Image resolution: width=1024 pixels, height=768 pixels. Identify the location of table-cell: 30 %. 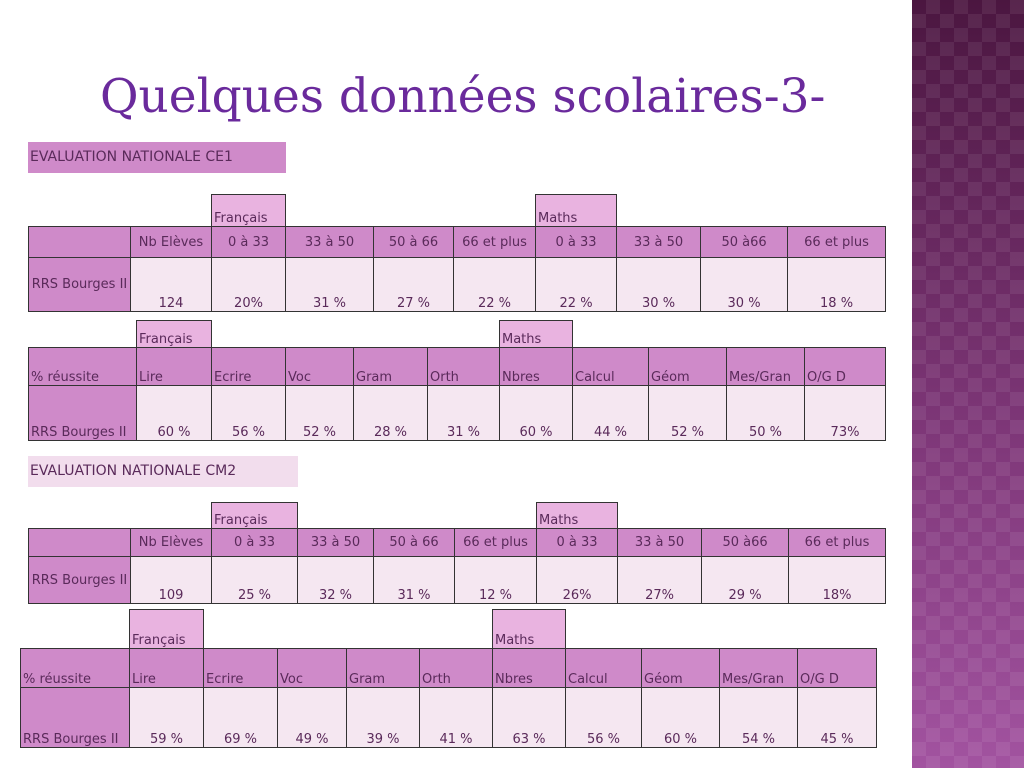
(659, 284).